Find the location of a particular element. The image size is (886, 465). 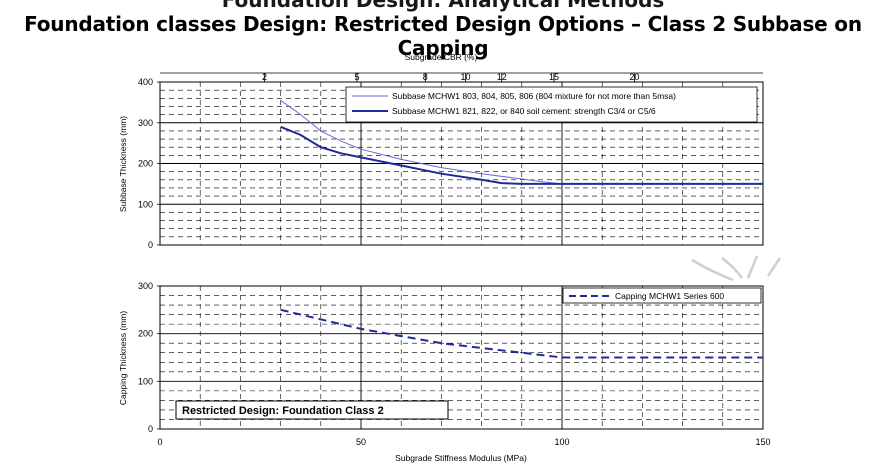

cbr-tick-label: 10 is located at coordinates (466, 77).